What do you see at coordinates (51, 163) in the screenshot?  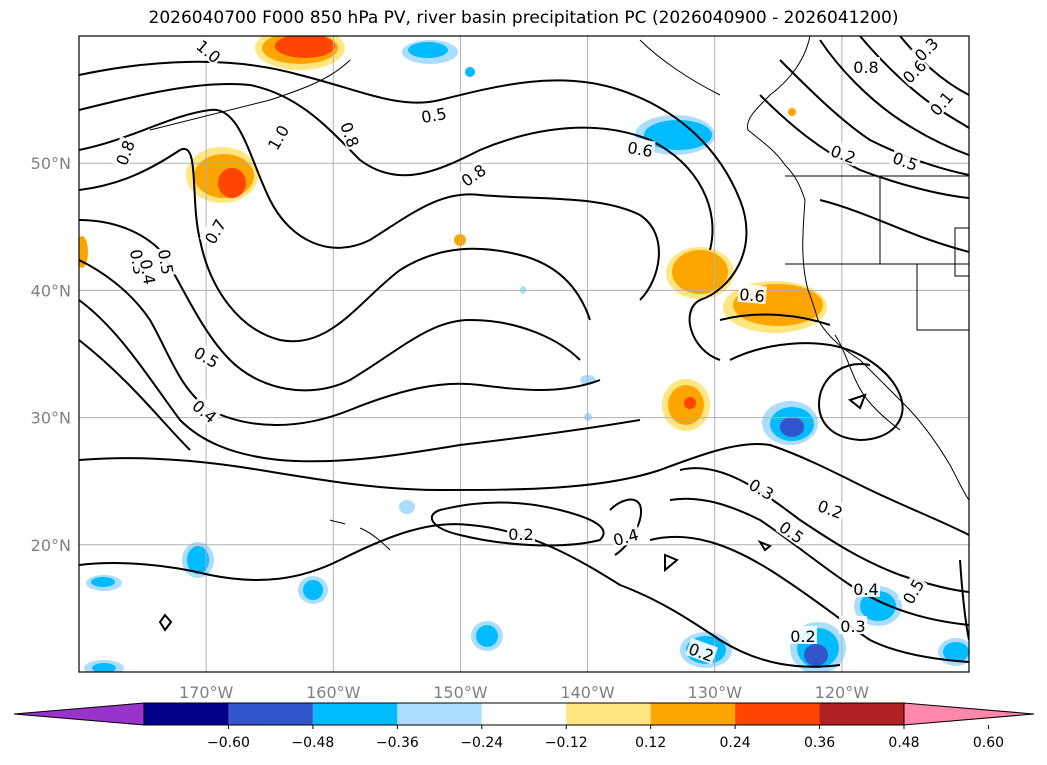 I see `latitude-label: 50°N` at bounding box center [51, 163].